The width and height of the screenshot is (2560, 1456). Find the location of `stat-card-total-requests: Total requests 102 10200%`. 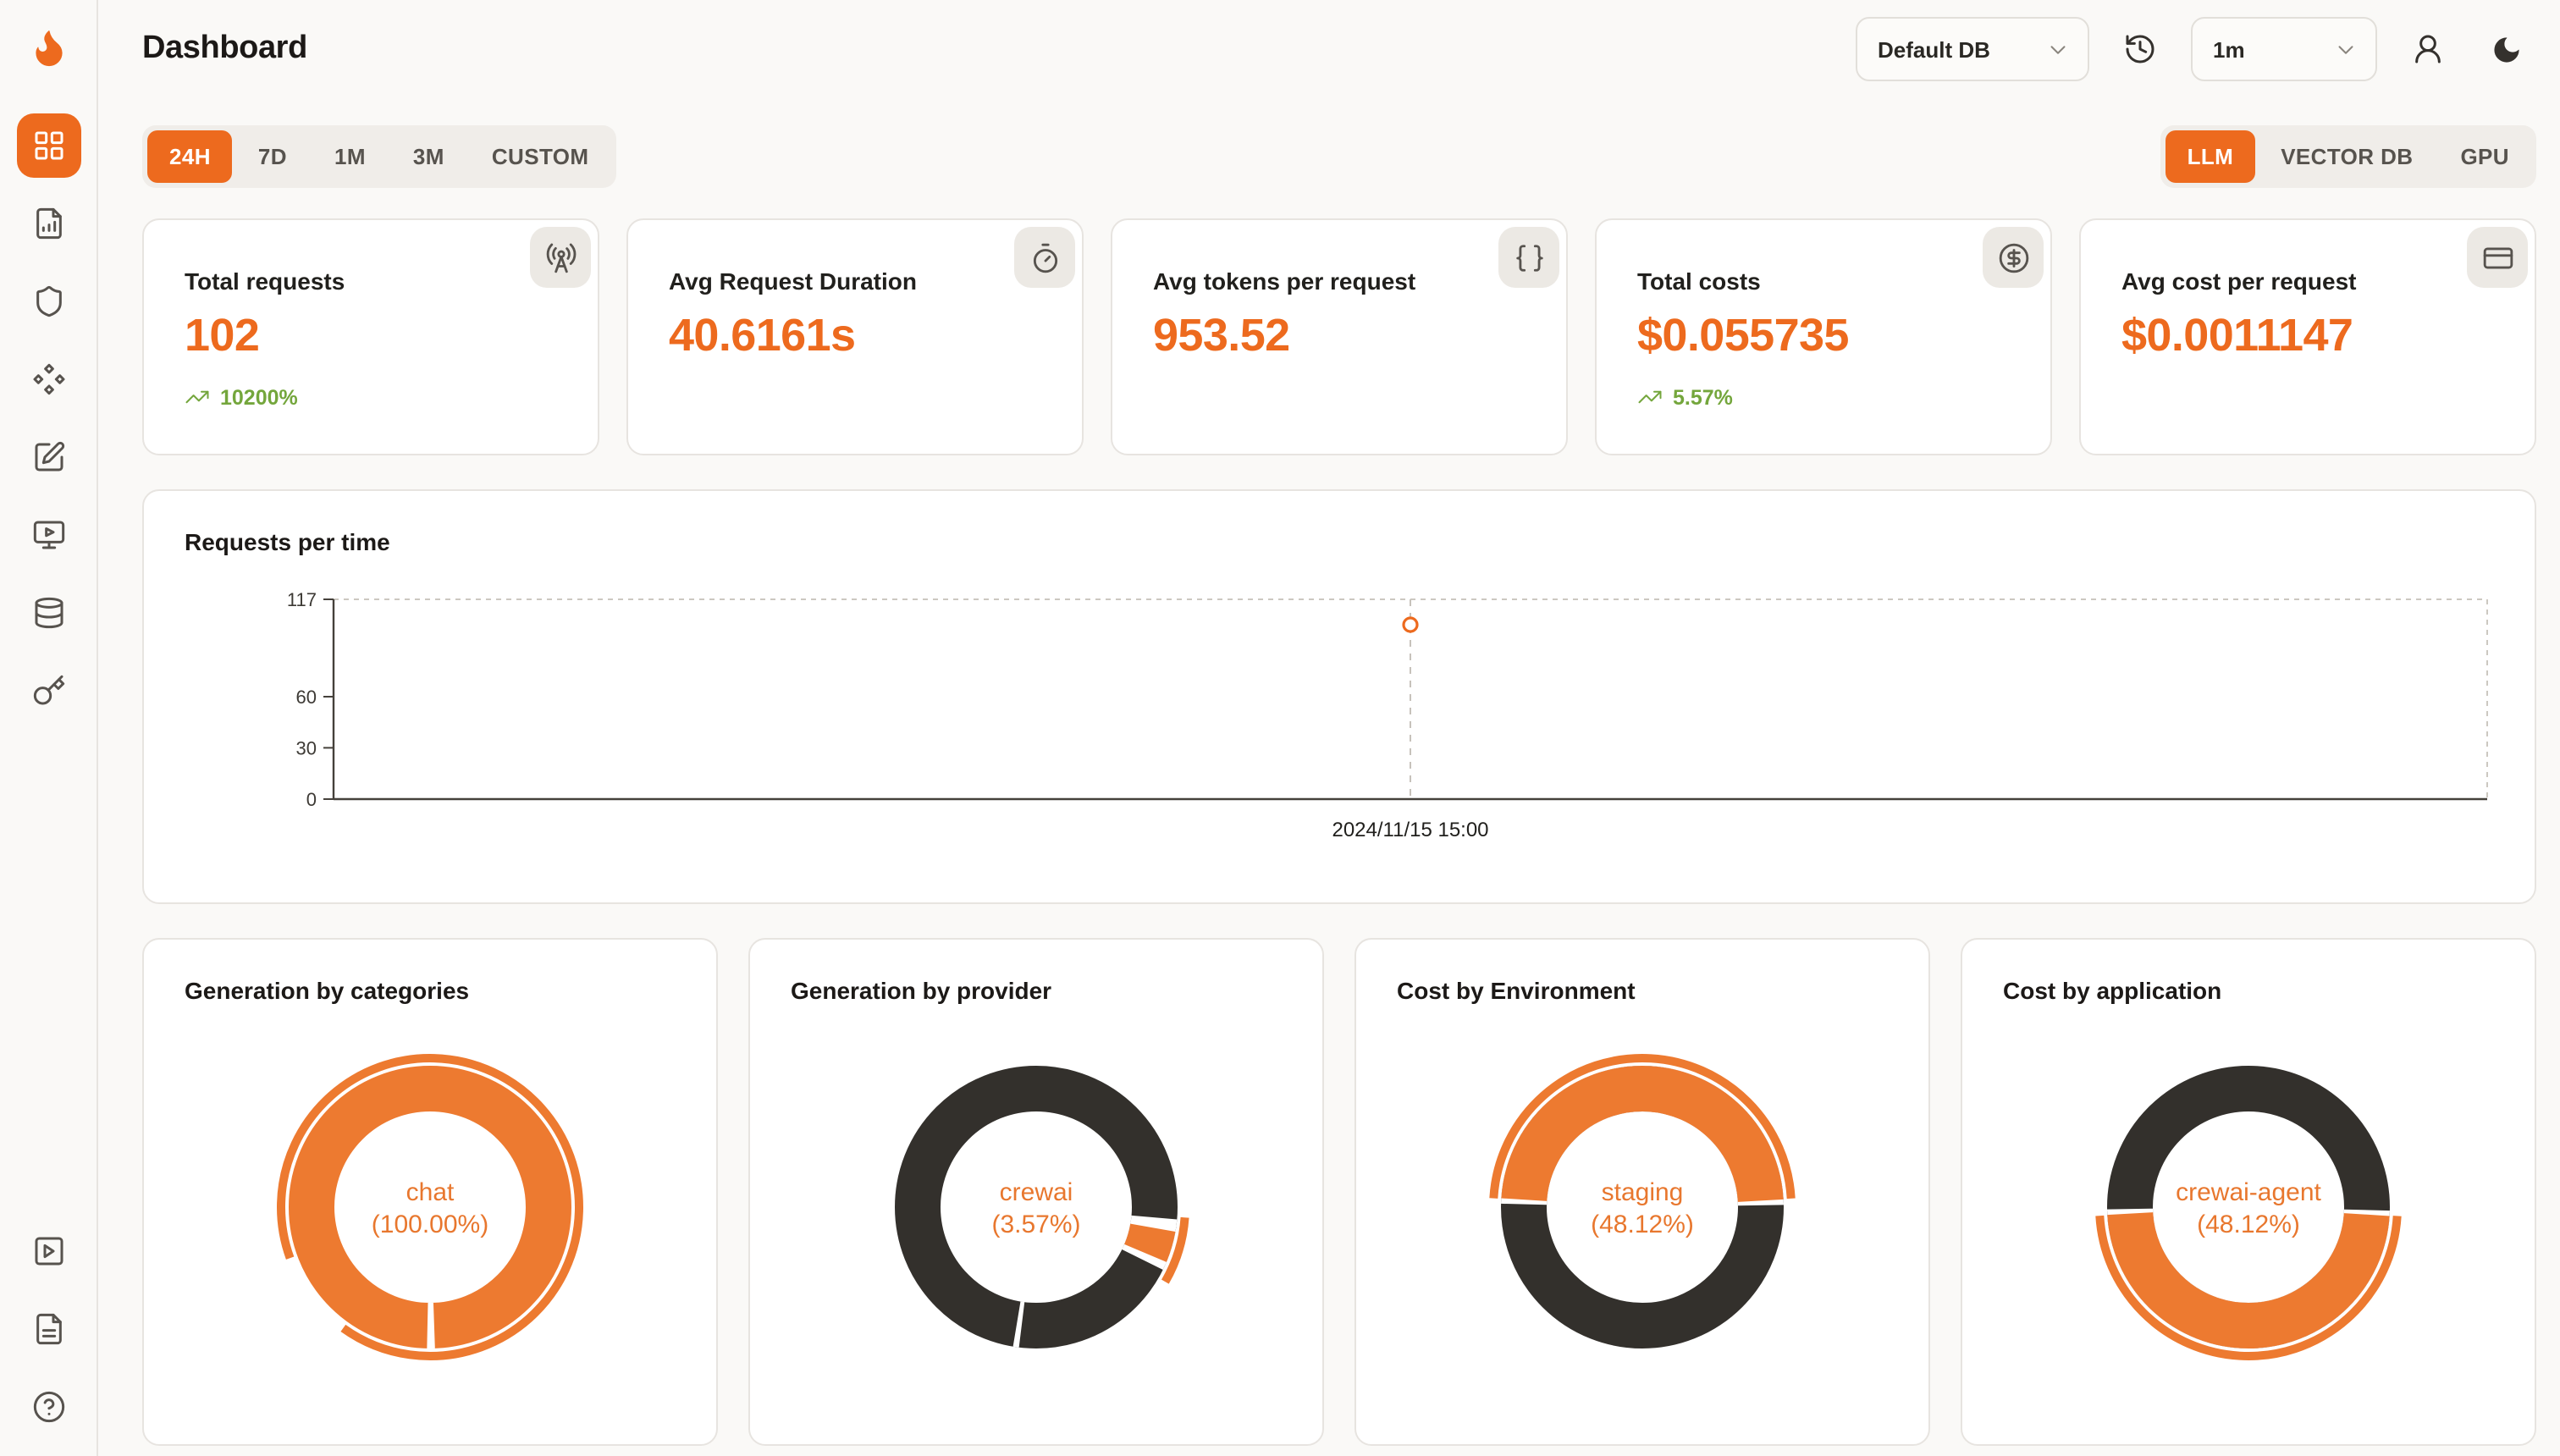

stat-card-total-requests: Total requests 102 10200% is located at coordinates (370, 337).